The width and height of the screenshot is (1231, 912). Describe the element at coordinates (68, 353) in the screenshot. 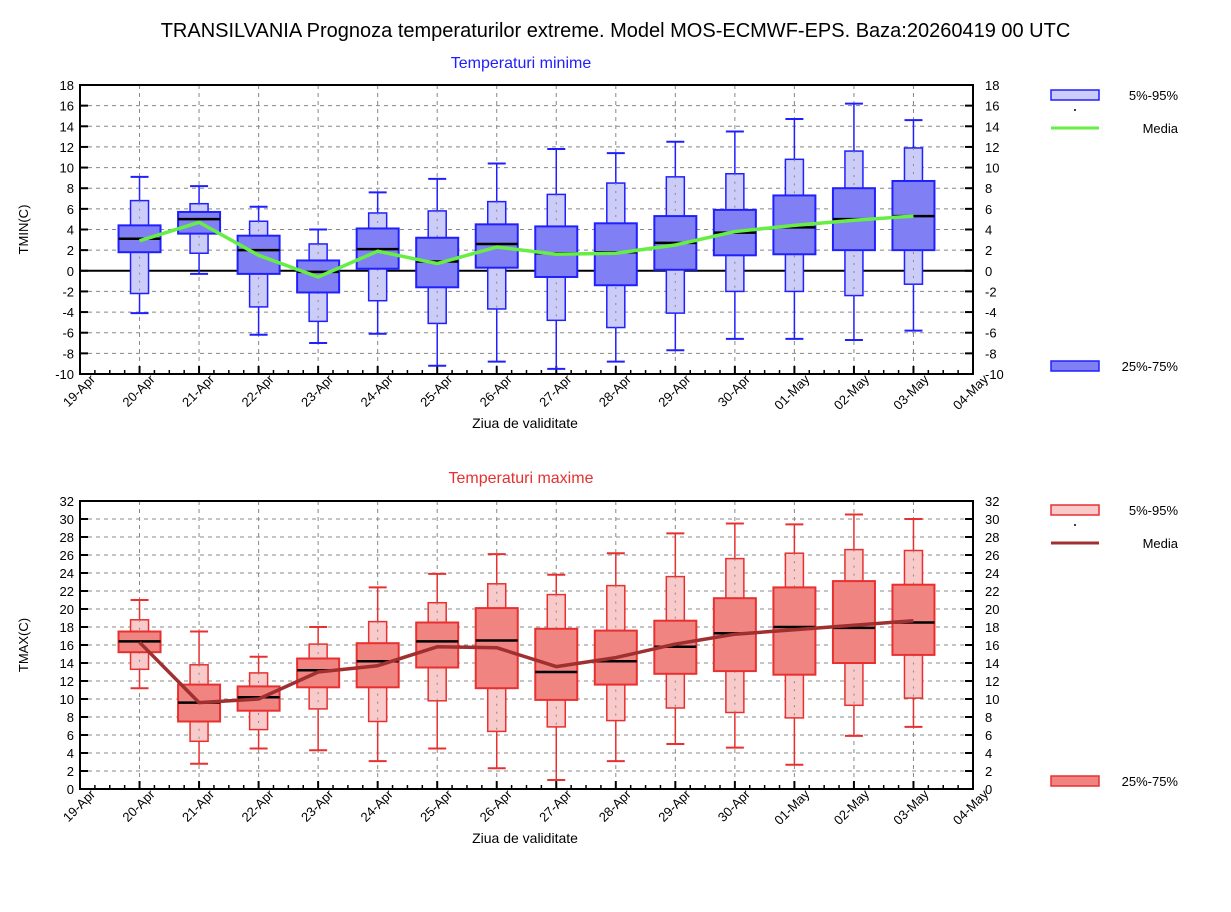

I see `y-tick-label: -8` at that location.